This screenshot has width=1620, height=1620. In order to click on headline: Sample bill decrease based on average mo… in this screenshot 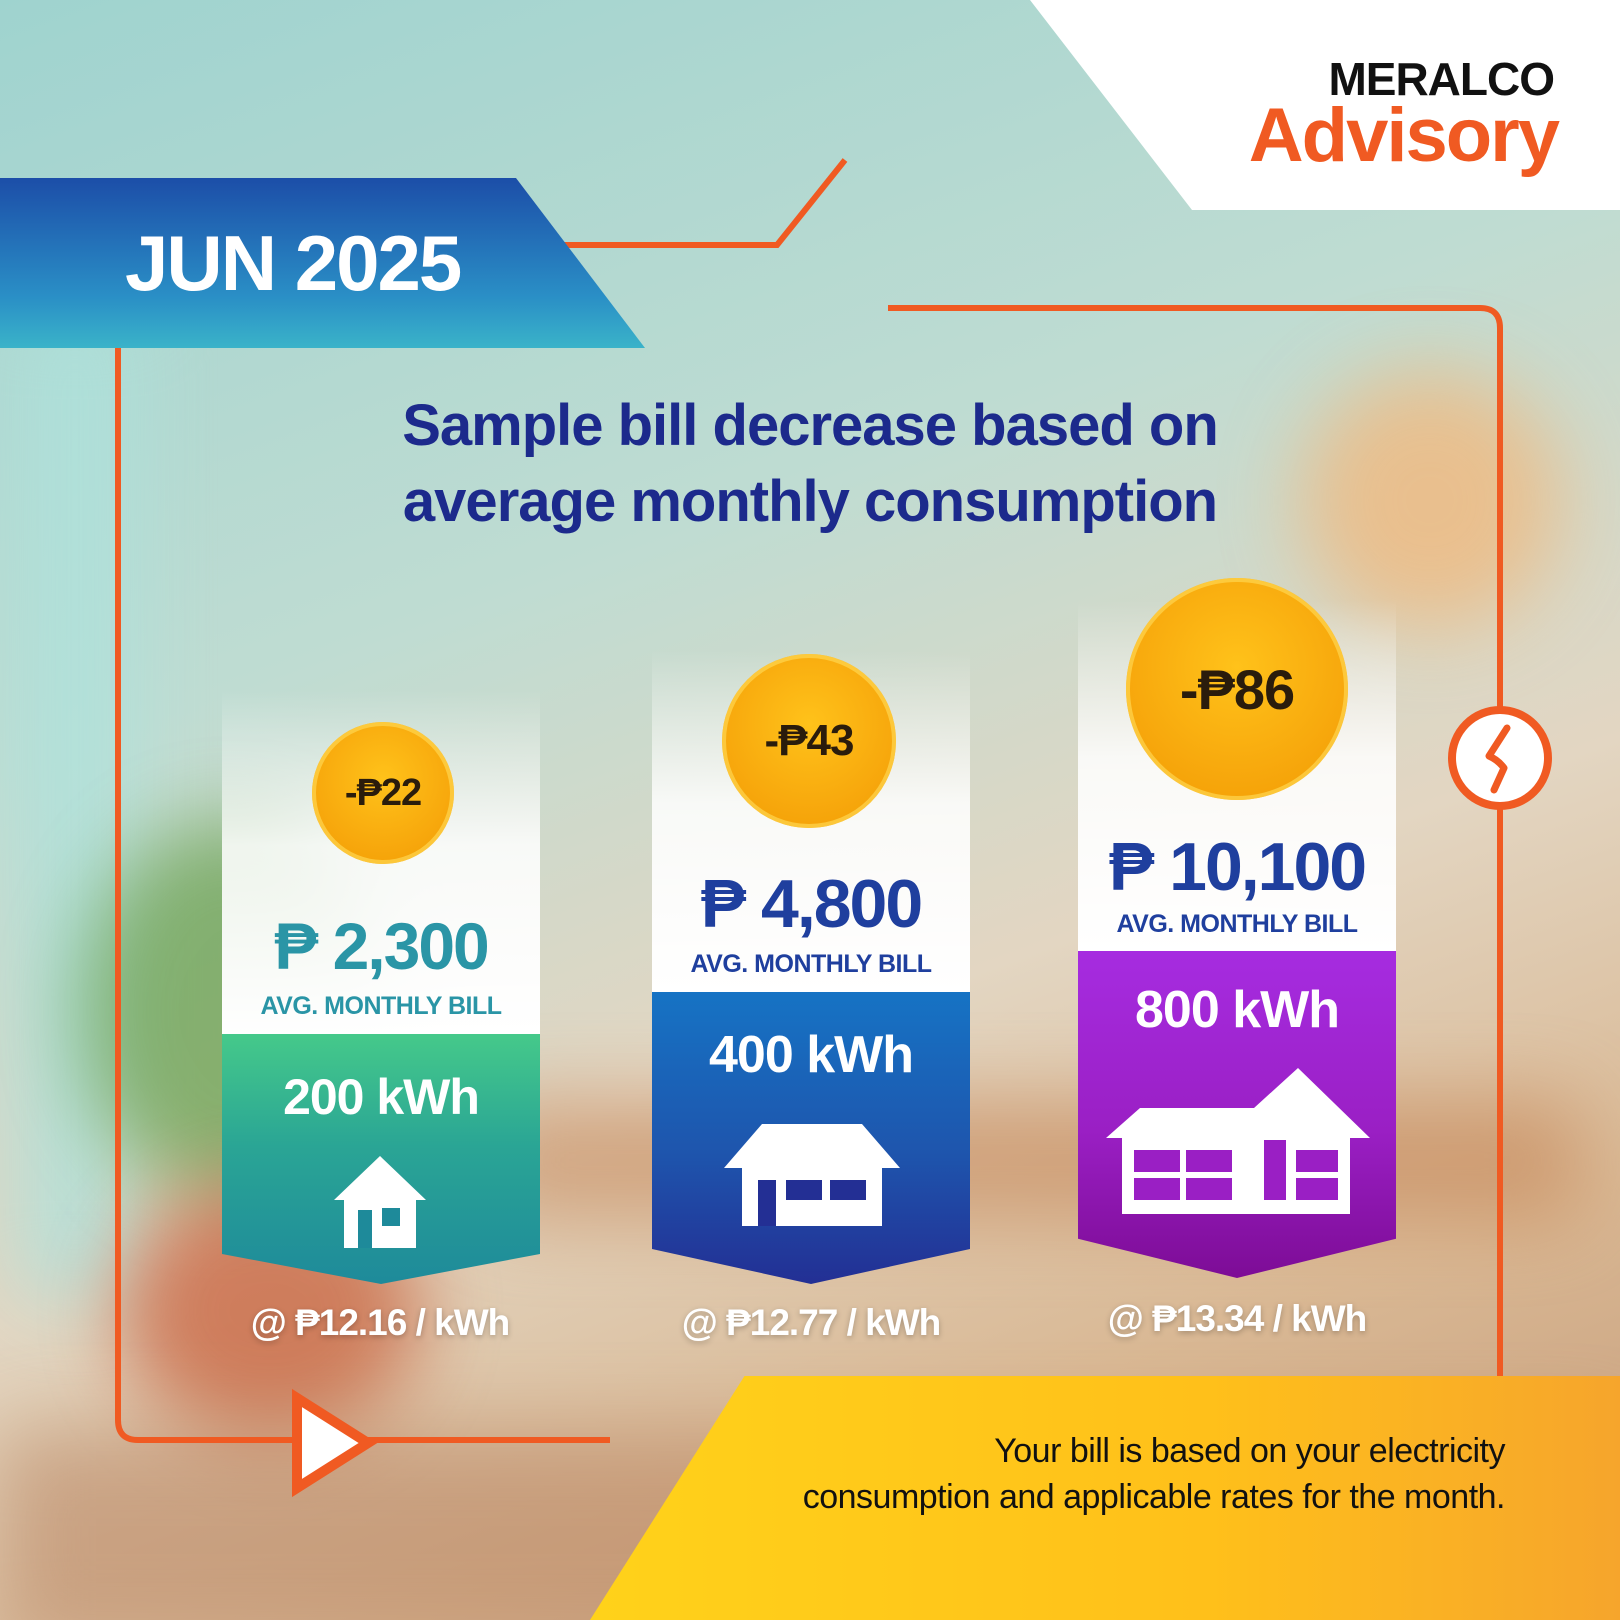, I will do `click(810, 464)`.